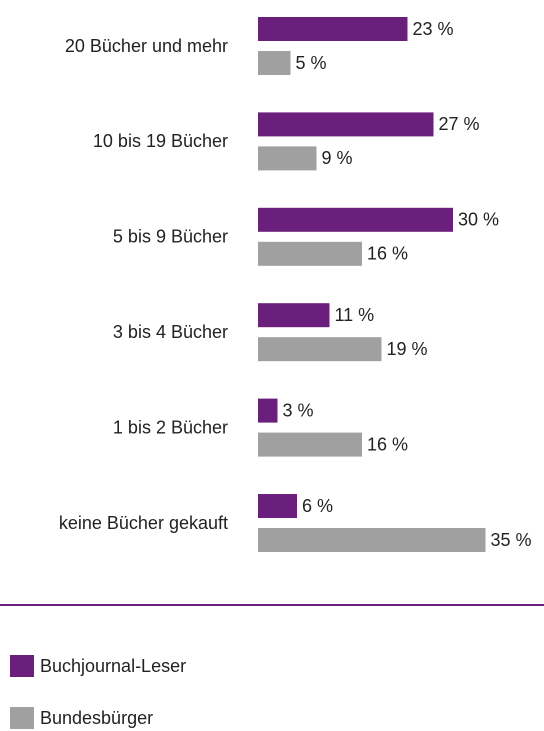 The height and width of the screenshot is (731, 544). I want to click on value-label: 5 %, so click(311, 63).